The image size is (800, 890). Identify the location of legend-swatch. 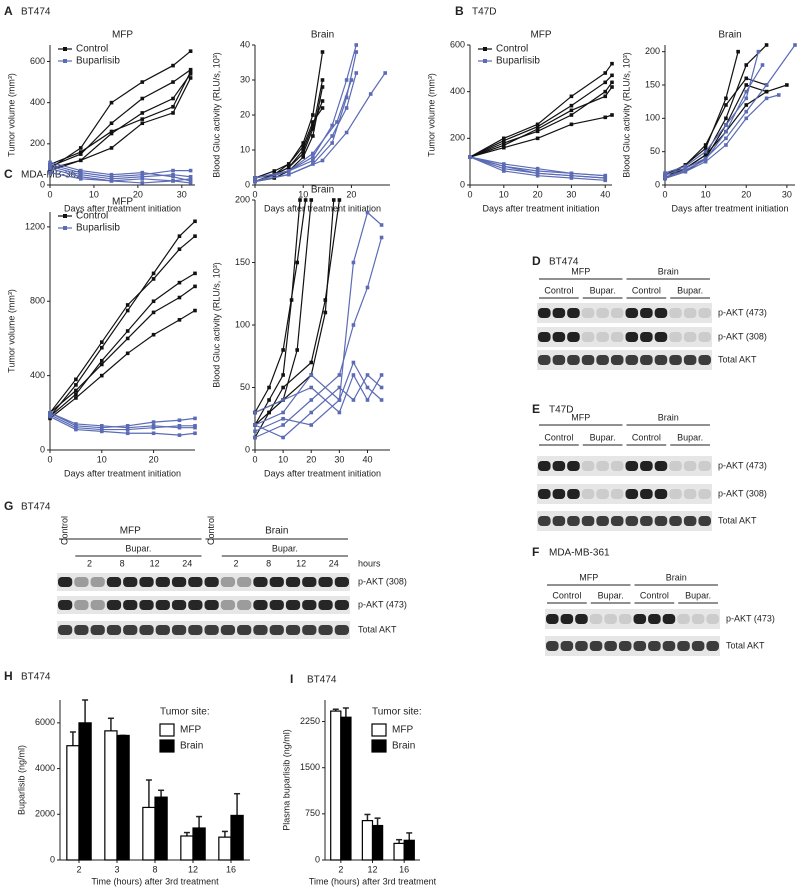
(379, 730).